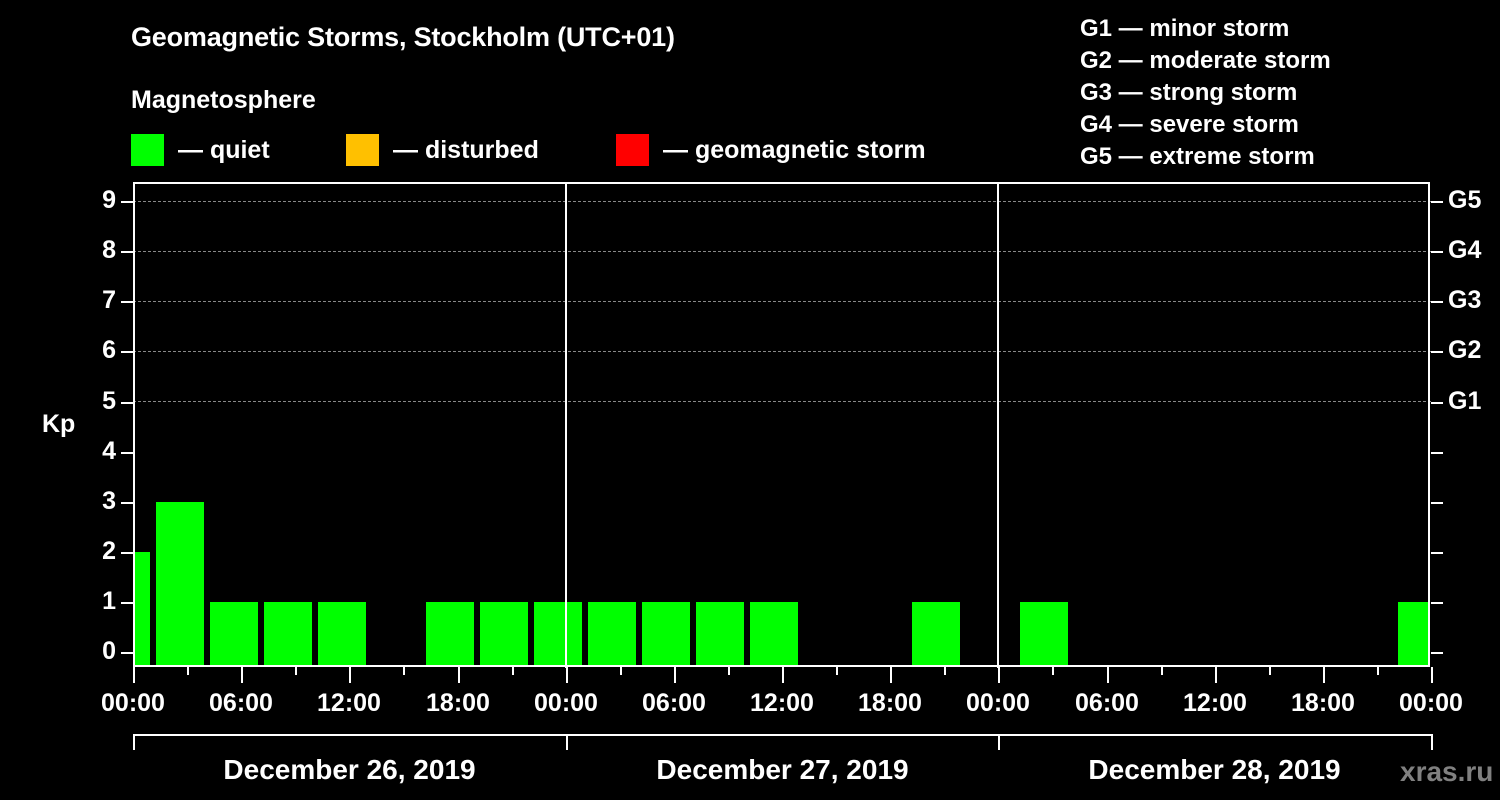 The height and width of the screenshot is (800, 1500). What do you see at coordinates (147, 150) in the screenshot?
I see `quiet-swatch-icon` at bounding box center [147, 150].